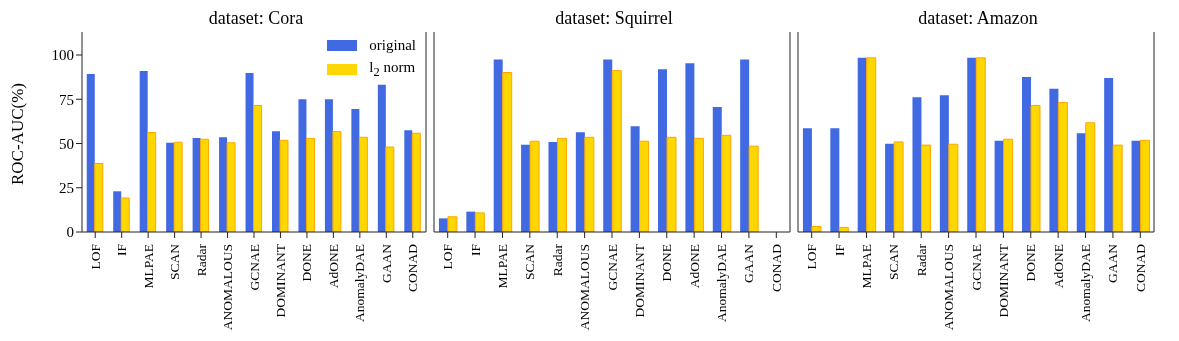 The width and height of the screenshot is (1179, 341). I want to click on chart-title: dataset: Squirrel, so click(614, 19).